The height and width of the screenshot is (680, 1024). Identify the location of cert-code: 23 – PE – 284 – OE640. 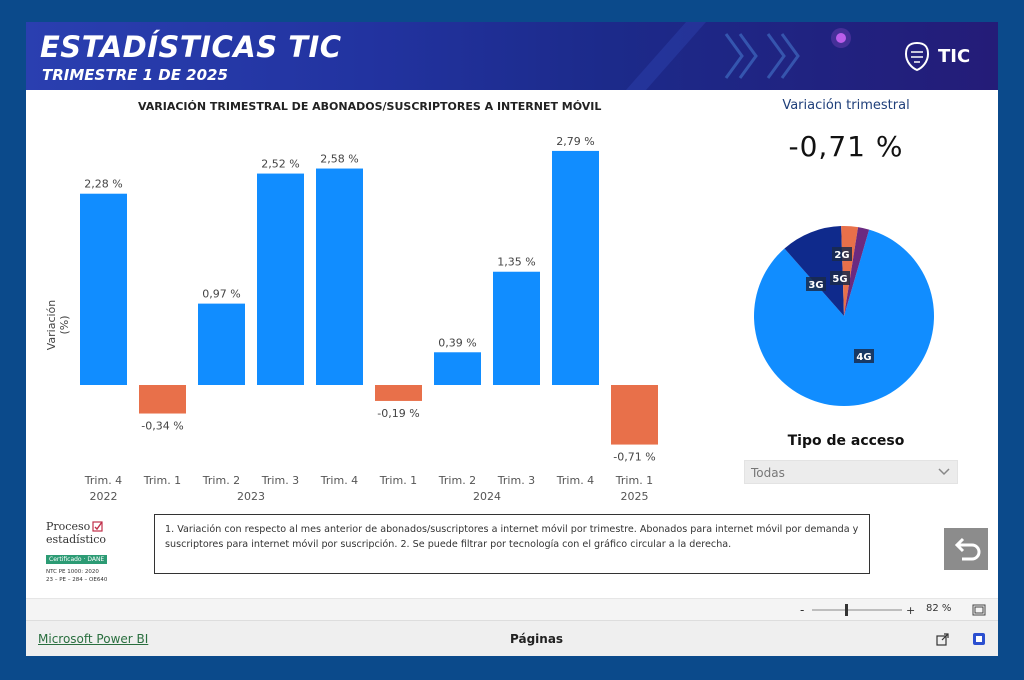
(77, 580).